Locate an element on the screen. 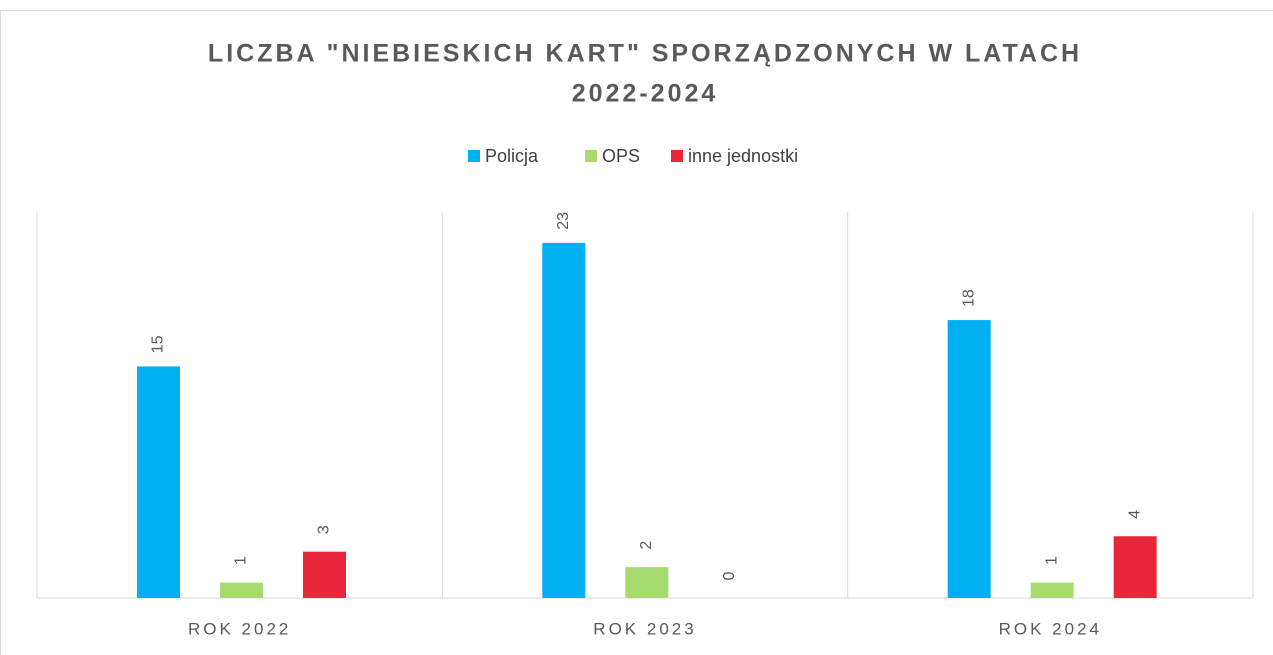 The width and height of the screenshot is (1273, 655). data-label: 18 is located at coordinates (968, 298).